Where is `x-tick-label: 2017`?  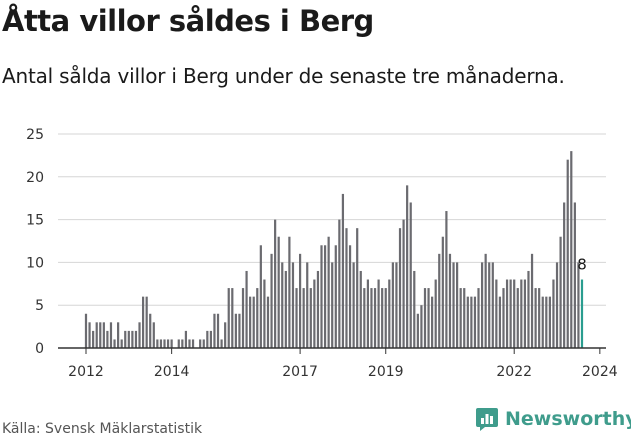
x-tick-label: 2017 is located at coordinates (300, 372).